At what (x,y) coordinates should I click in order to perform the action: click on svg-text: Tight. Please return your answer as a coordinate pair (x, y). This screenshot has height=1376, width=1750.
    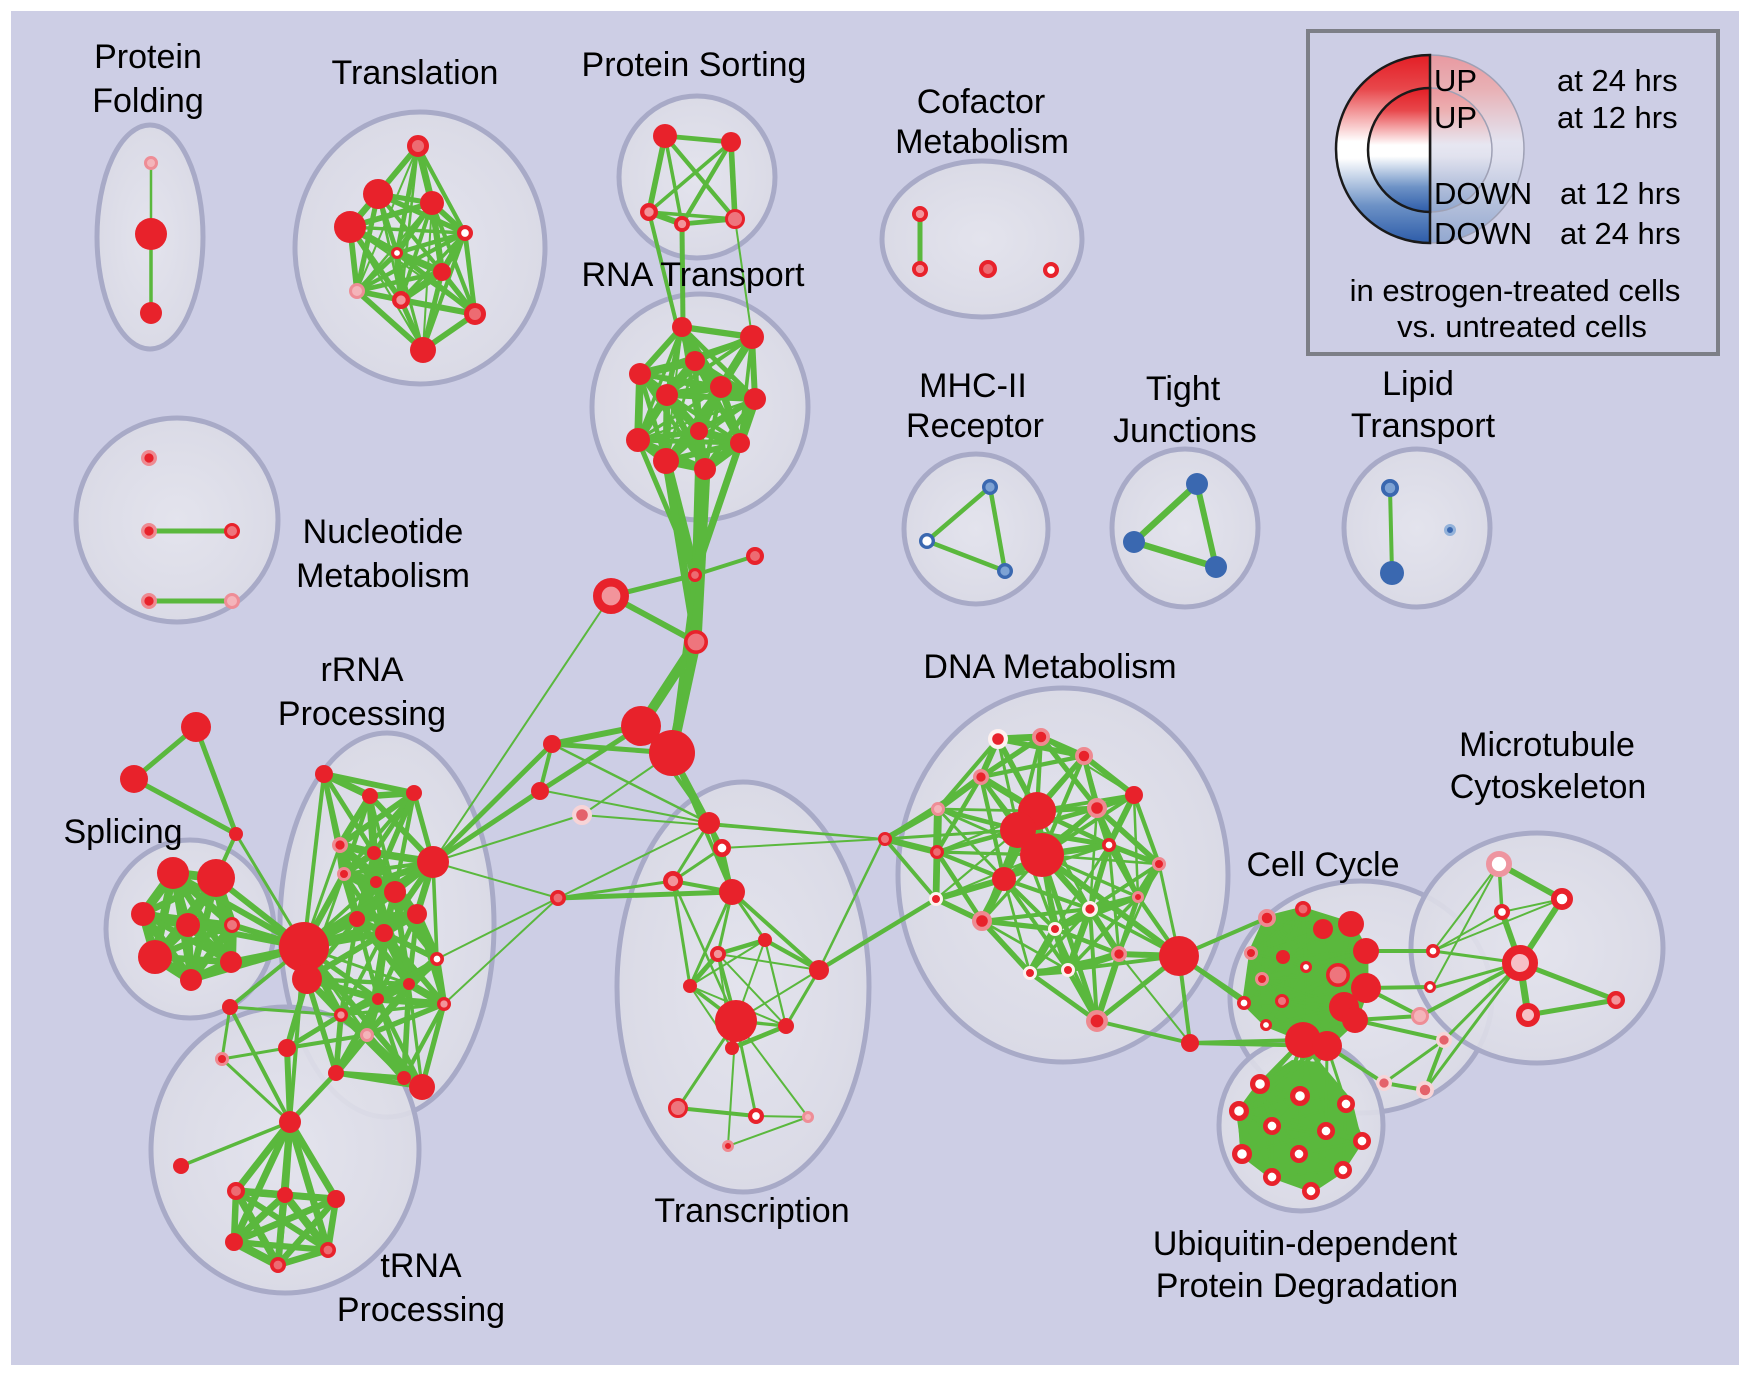
    Looking at the image, I should click on (1183, 389).